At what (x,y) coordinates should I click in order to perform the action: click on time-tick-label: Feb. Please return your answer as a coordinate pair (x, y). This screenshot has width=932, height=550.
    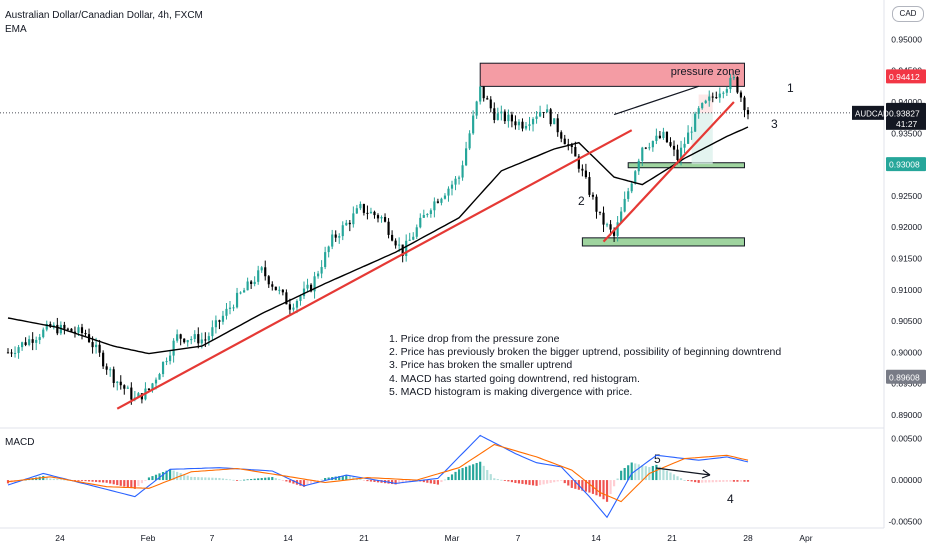
    Looking at the image, I should click on (148, 538).